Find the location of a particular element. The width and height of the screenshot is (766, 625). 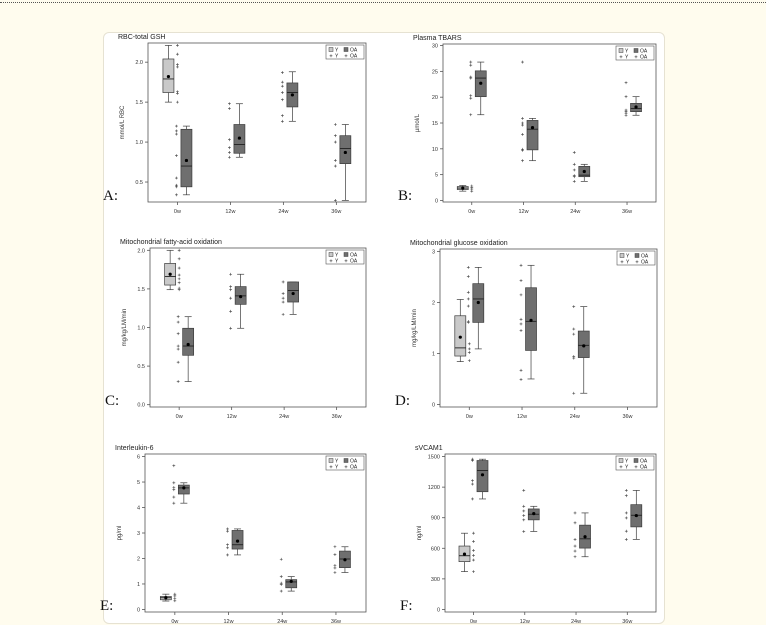

y-tick-label: 2 is located at coordinates (138, 559).